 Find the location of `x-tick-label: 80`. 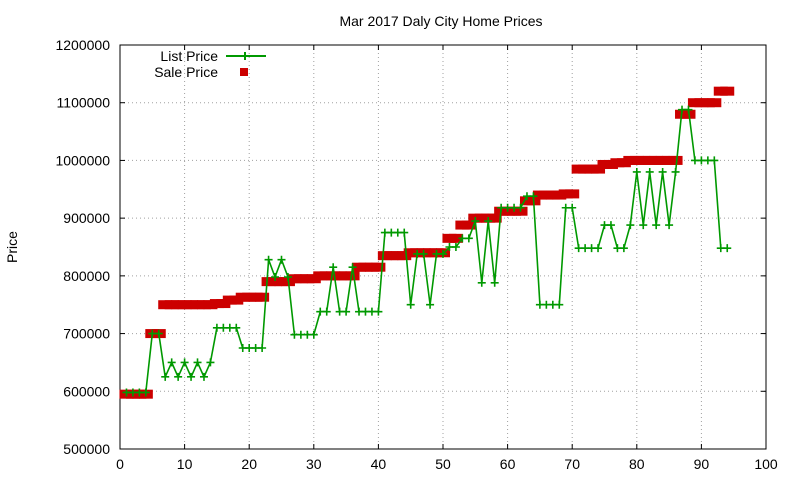

x-tick-label: 80 is located at coordinates (637, 464).